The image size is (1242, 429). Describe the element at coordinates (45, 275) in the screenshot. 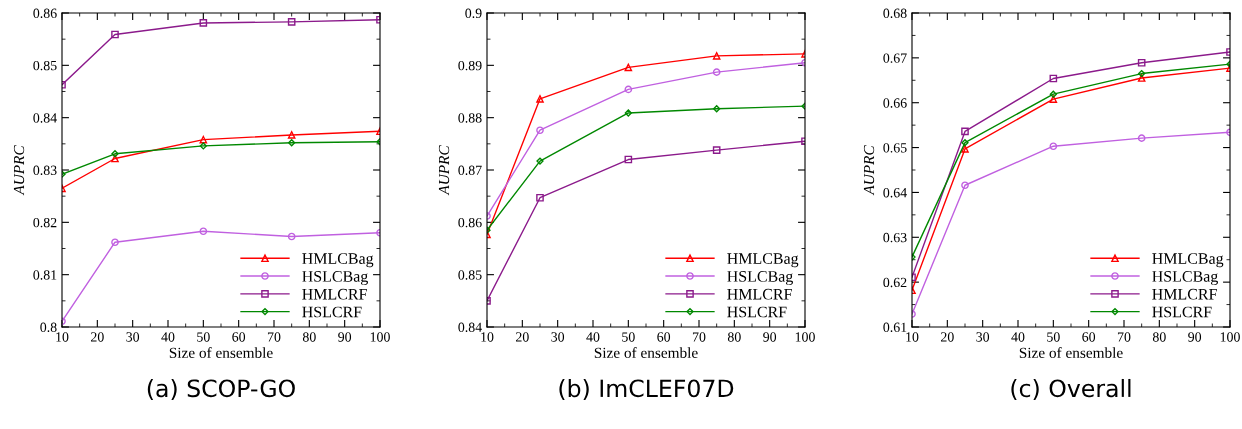

I see `y-tick-label: 0.81` at that location.